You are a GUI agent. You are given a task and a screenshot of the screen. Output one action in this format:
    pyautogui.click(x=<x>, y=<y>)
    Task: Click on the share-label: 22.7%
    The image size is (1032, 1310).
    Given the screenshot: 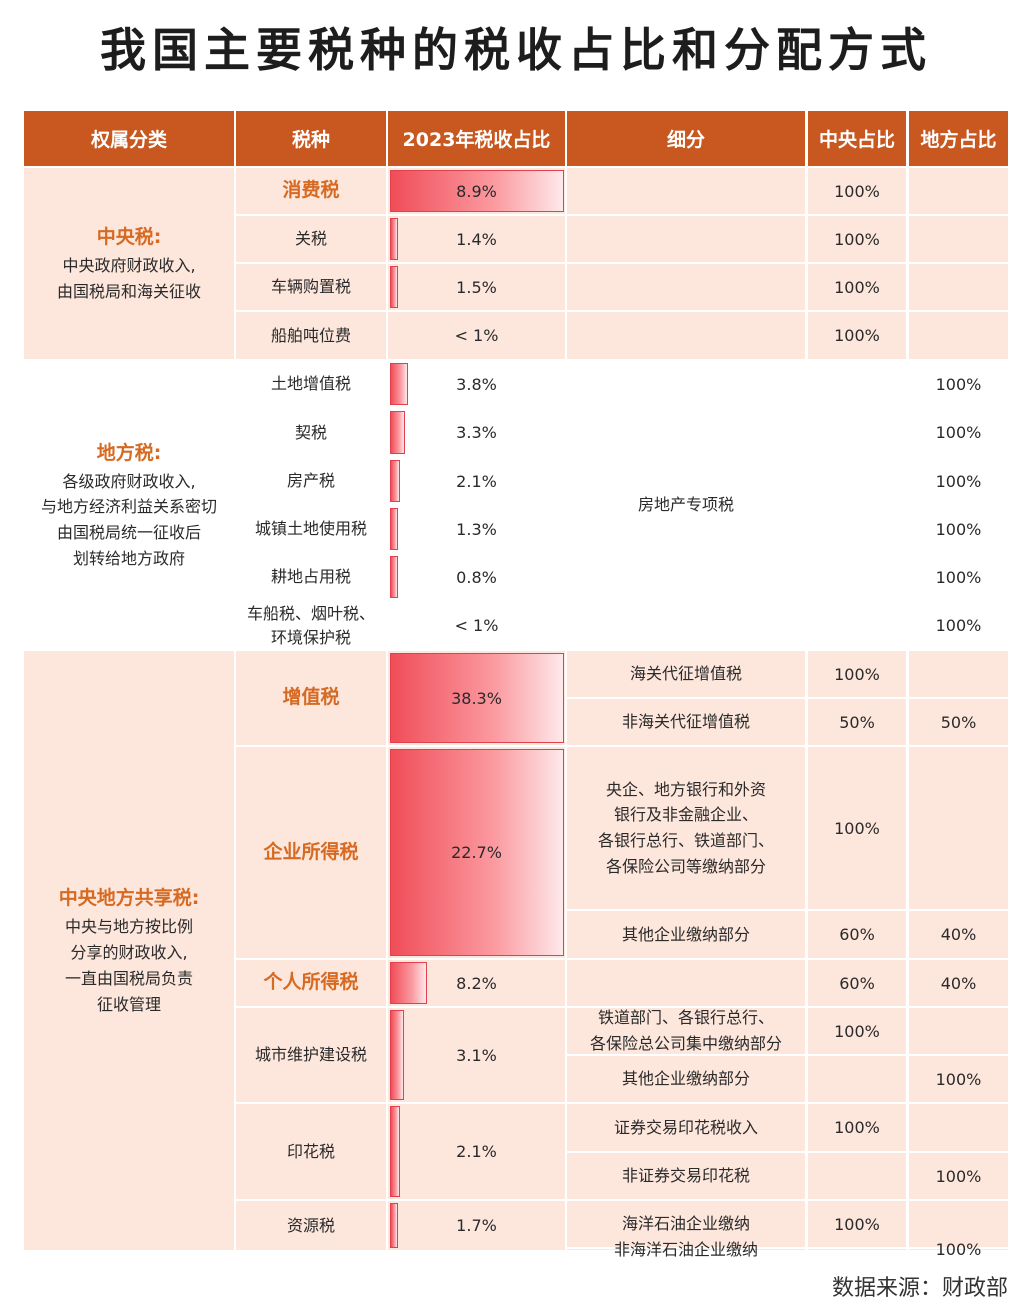 What is the action you would take?
    pyautogui.click(x=476, y=852)
    